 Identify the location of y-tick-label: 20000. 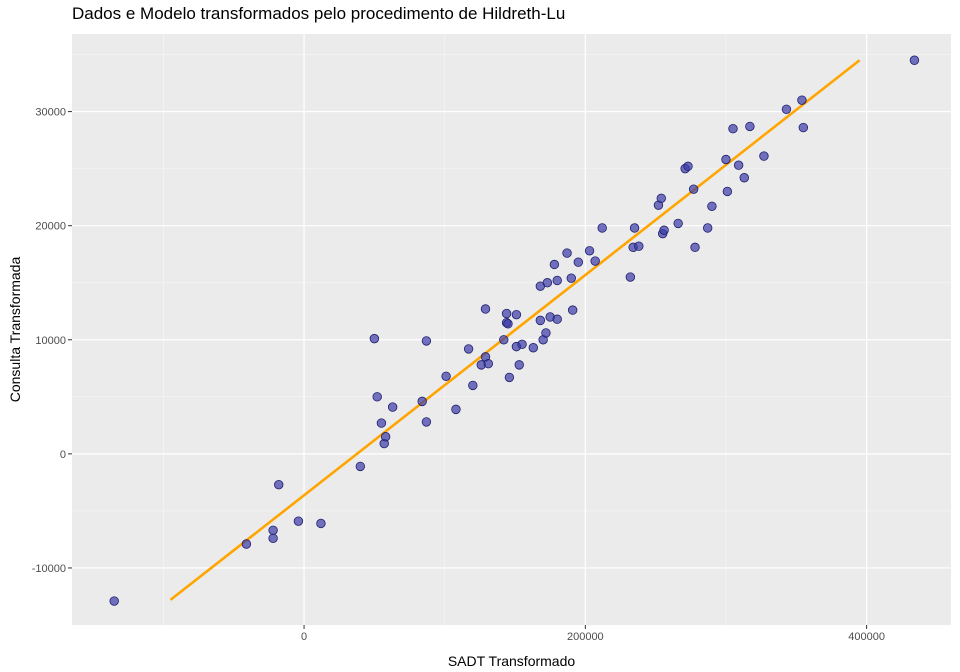
(50, 227).